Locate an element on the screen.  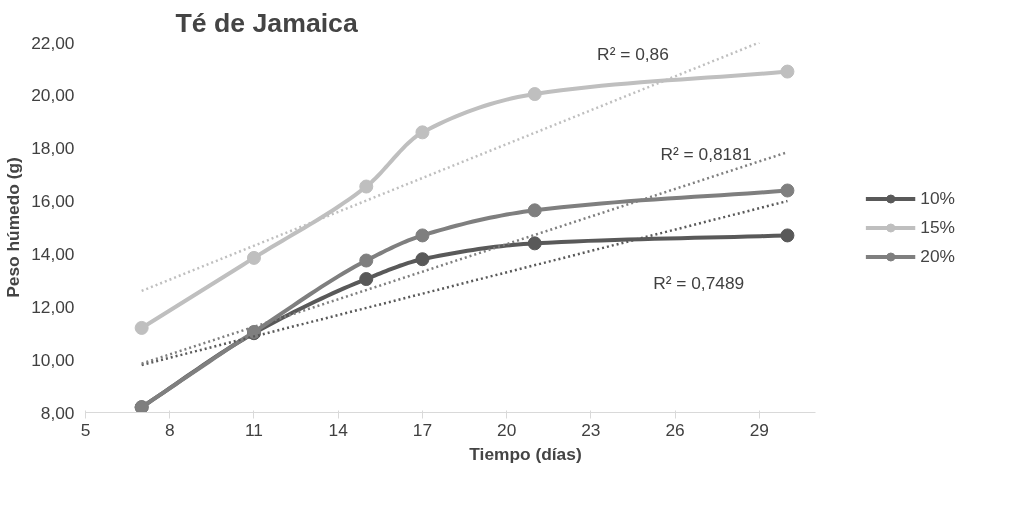
y-tick-label: 22,00 is located at coordinates (53, 42).